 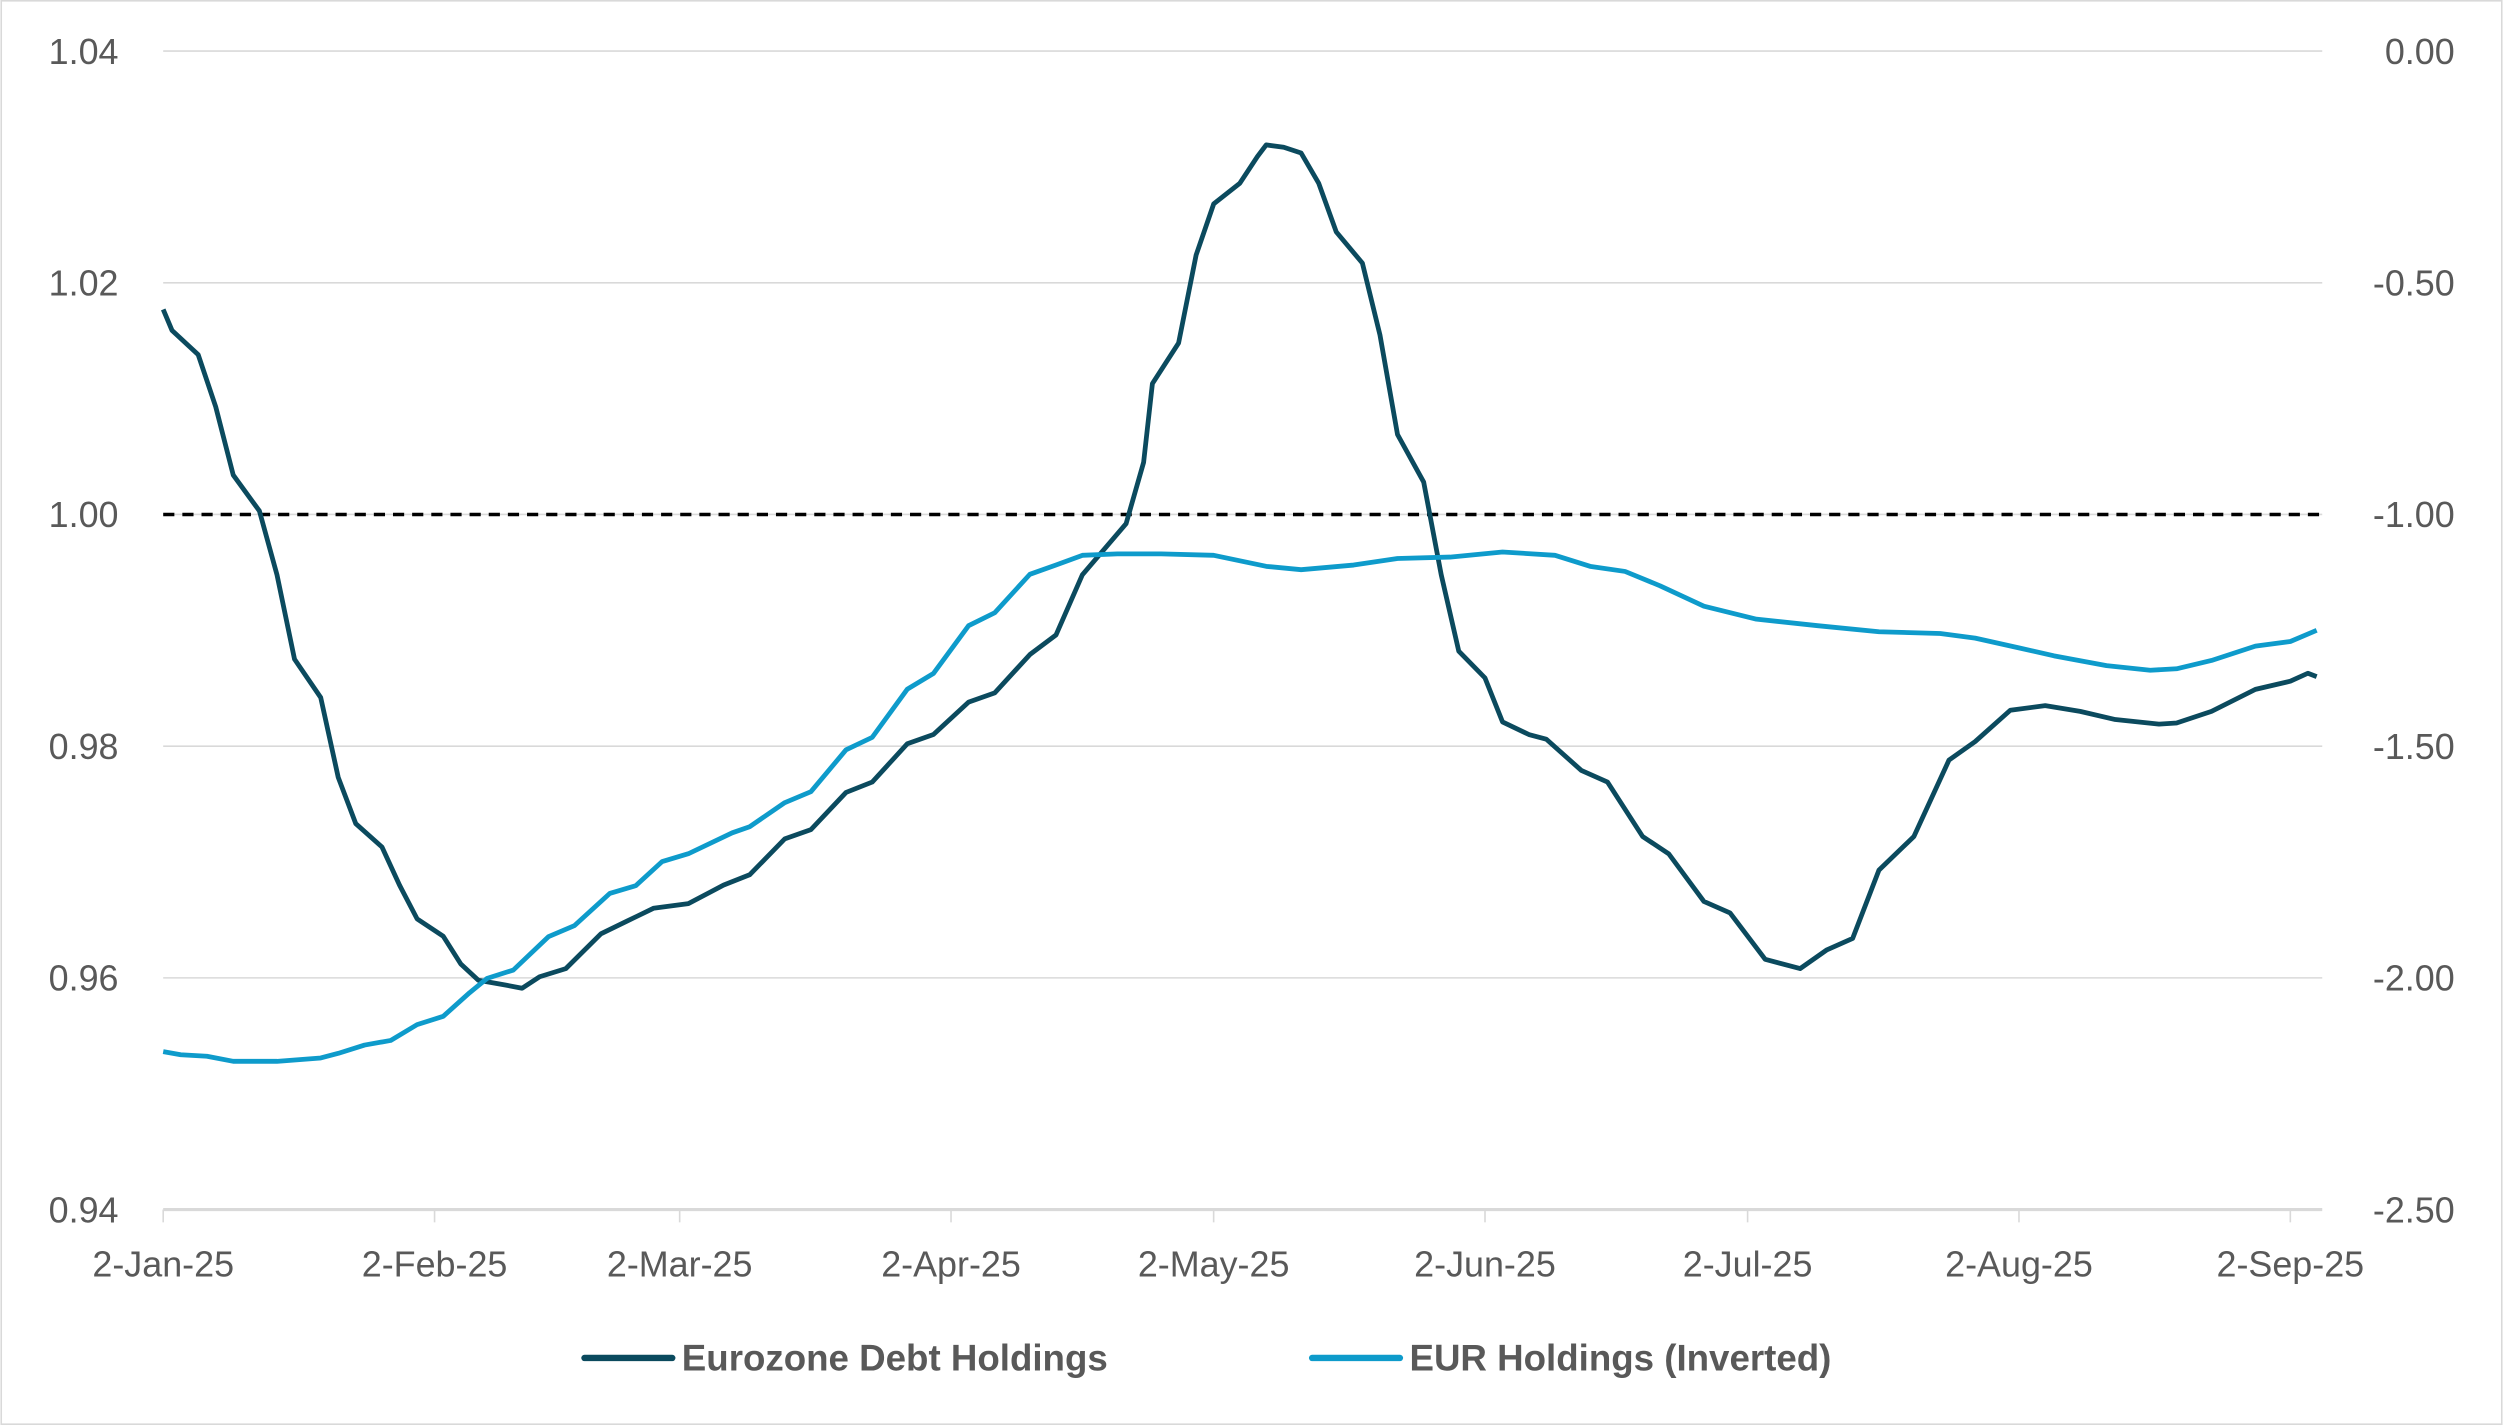 What do you see at coordinates (2414, 1210) in the screenshot?
I see `y-right-tick-label: -2.50` at bounding box center [2414, 1210].